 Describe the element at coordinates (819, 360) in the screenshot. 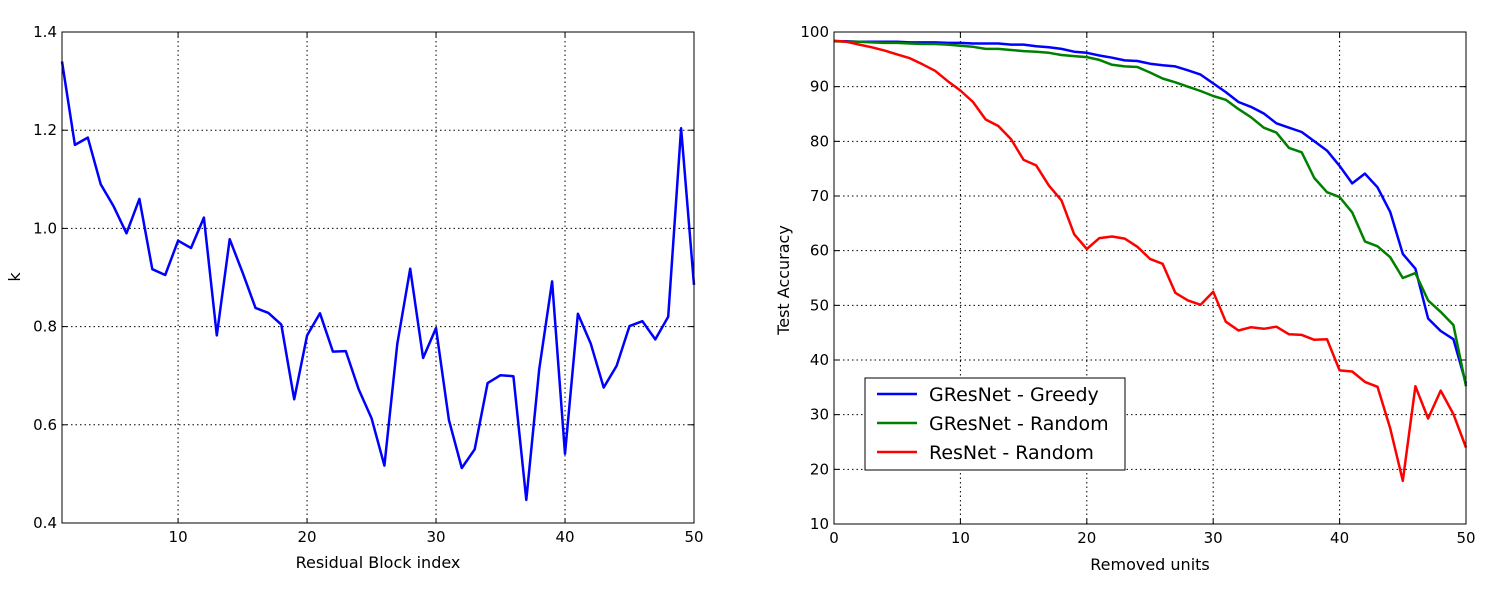

I see `y-tick-label: 40` at that location.